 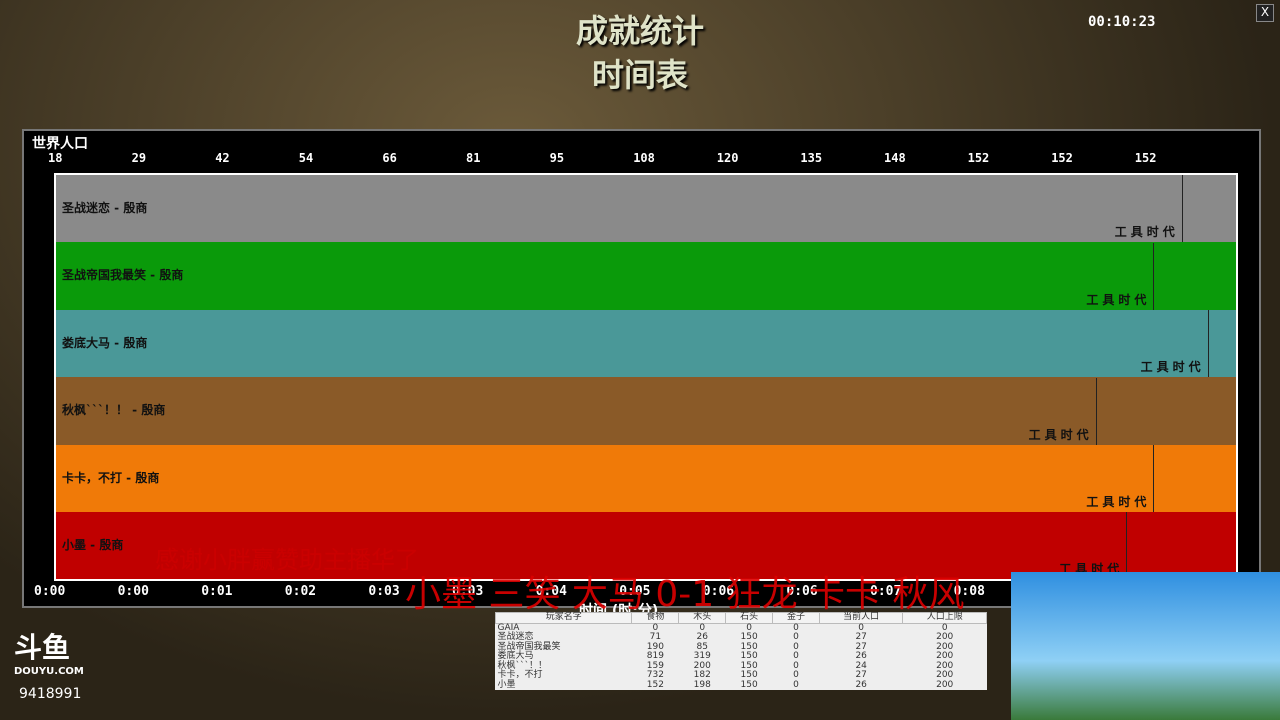 What do you see at coordinates (50, 694) in the screenshot?
I see `room-id: 9418991` at bounding box center [50, 694].